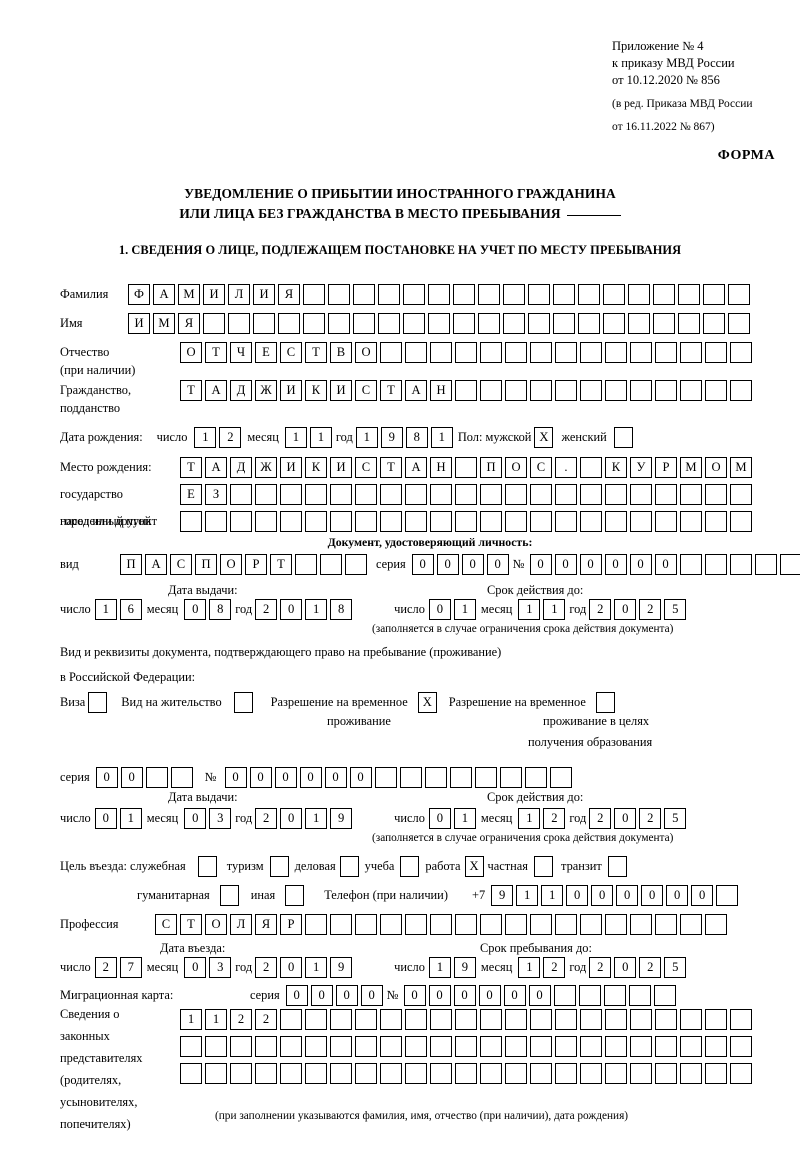  What do you see at coordinates (266, 924) in the screenshot?
I see `form-cell: Я` at bounding box center [266, 924].